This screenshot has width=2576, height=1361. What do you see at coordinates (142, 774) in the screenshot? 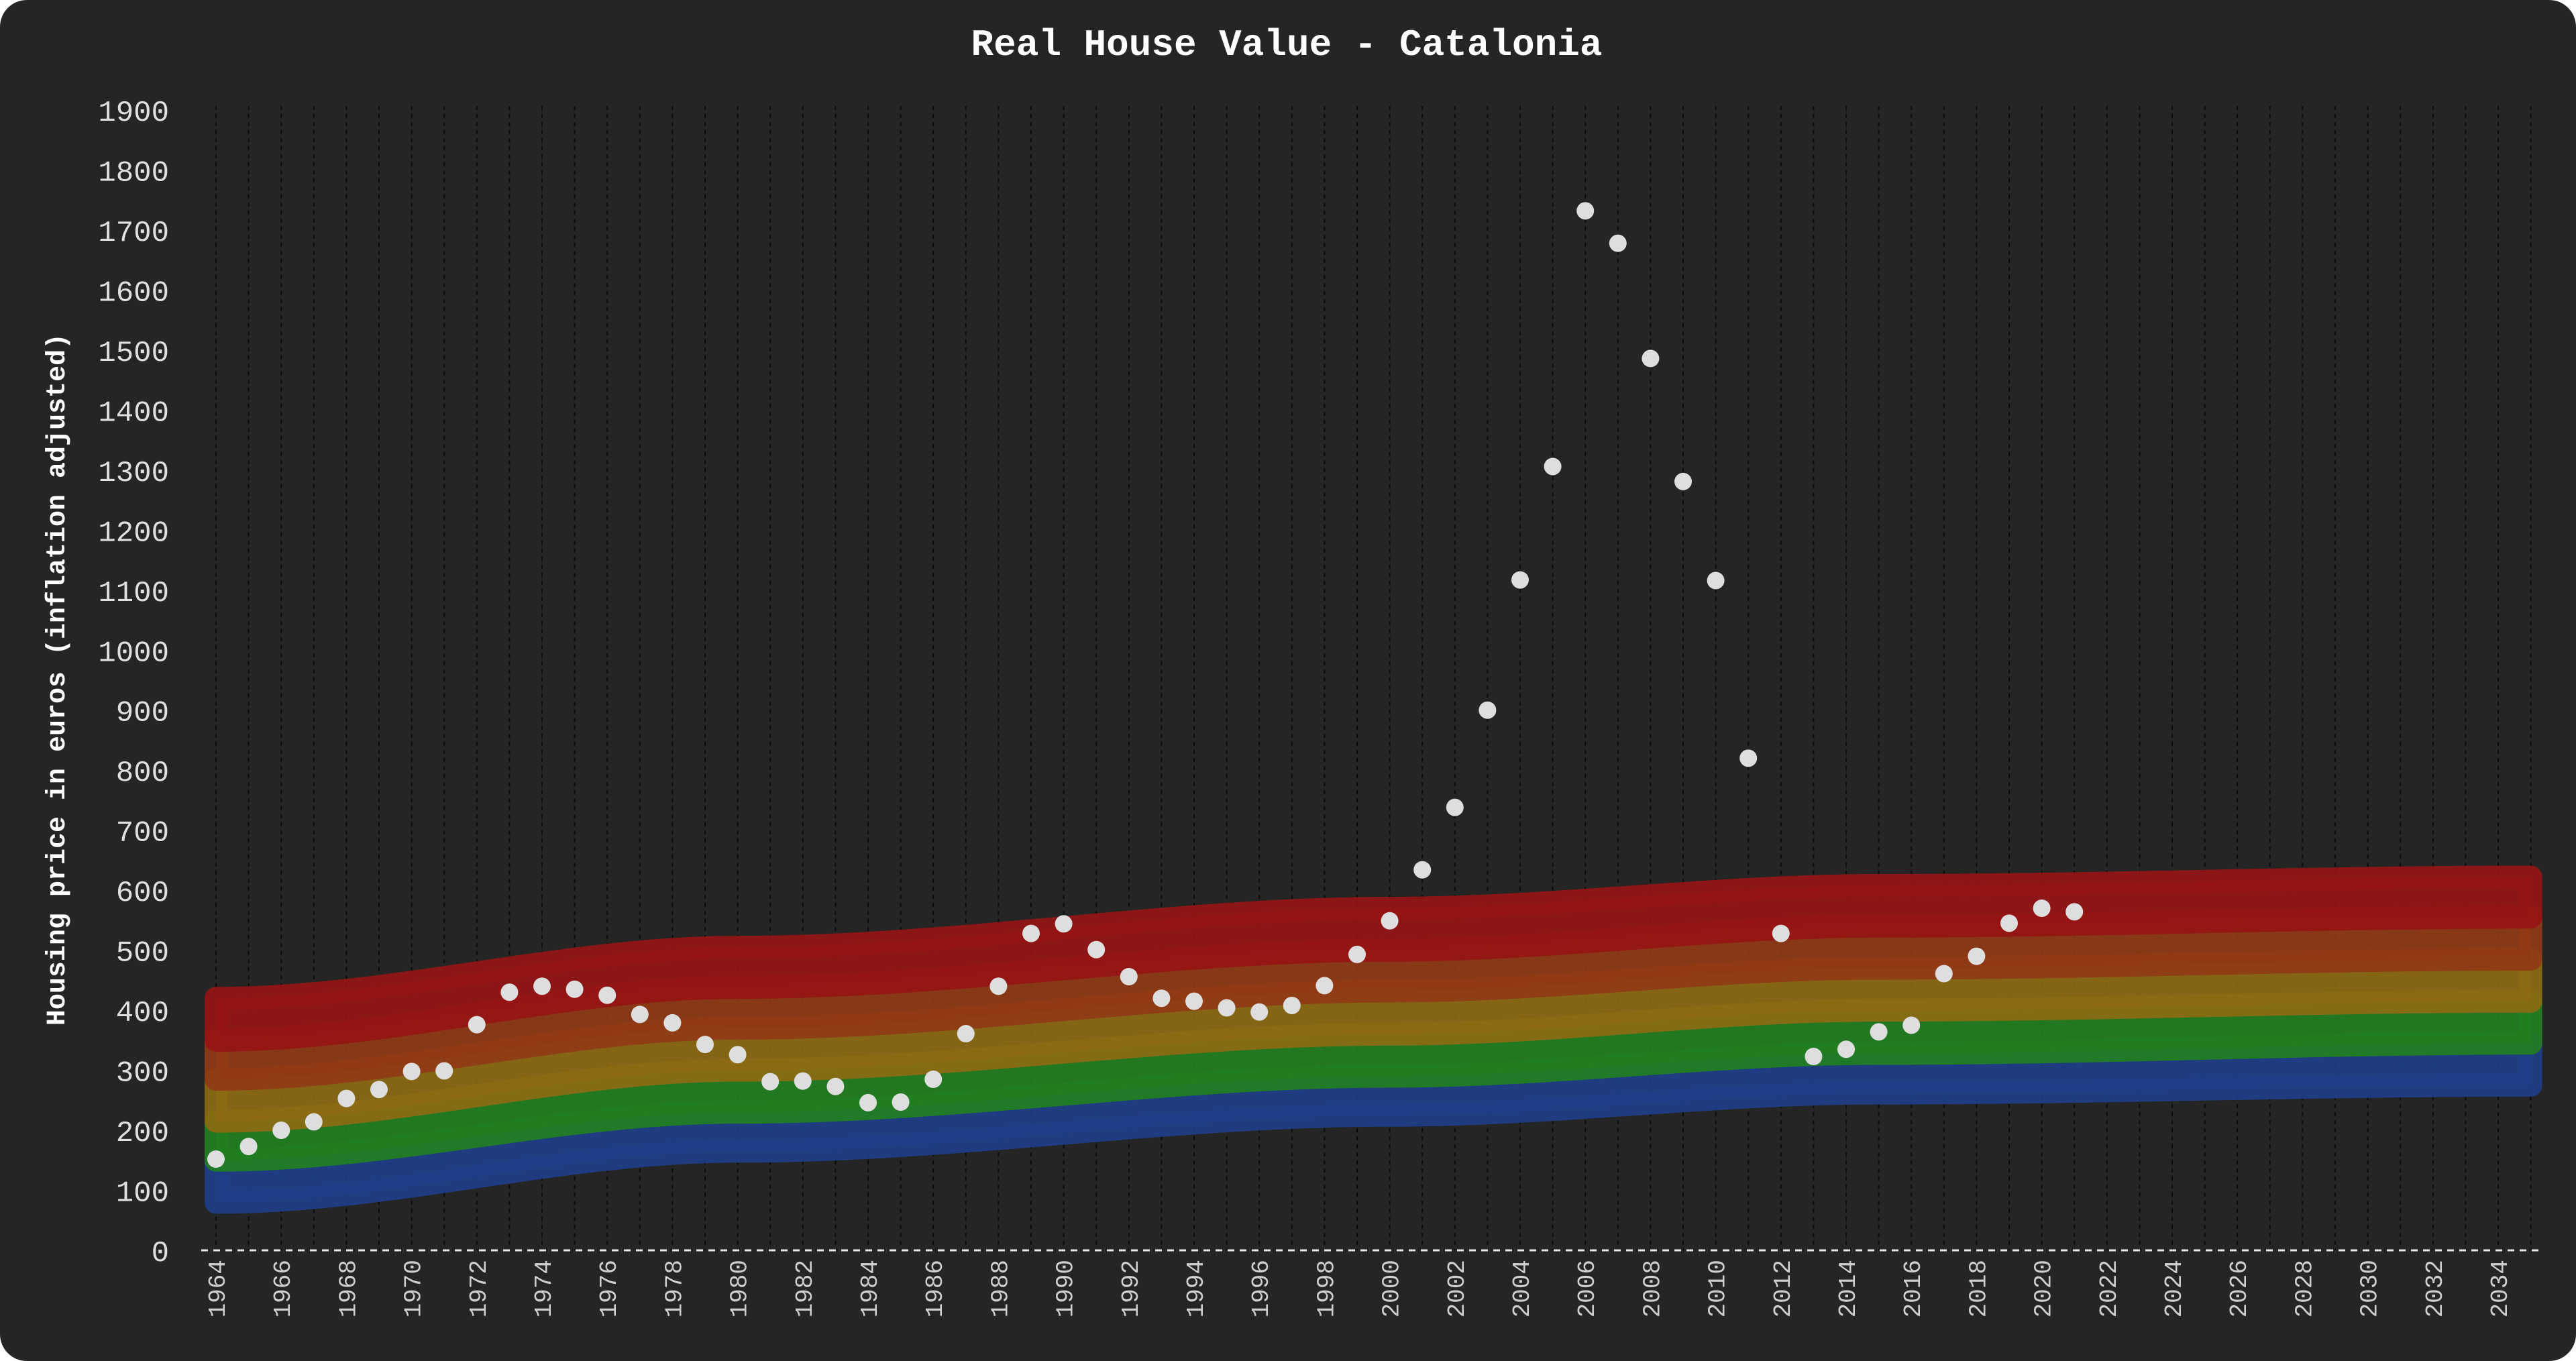
I see `y-tick-label: 800` at bounding box center [142, 774].